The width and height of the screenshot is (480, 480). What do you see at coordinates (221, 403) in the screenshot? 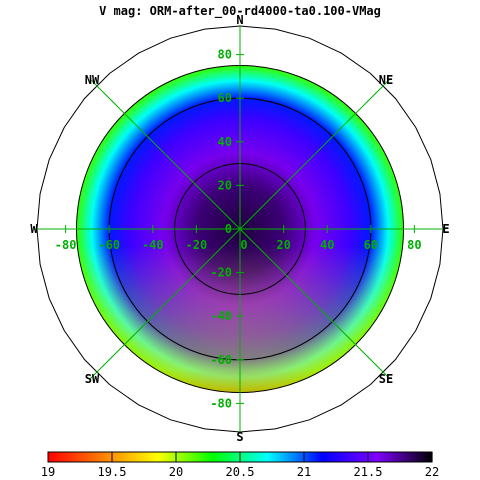
I see `y-tick-label: -80` at bounding box center [221, 403].